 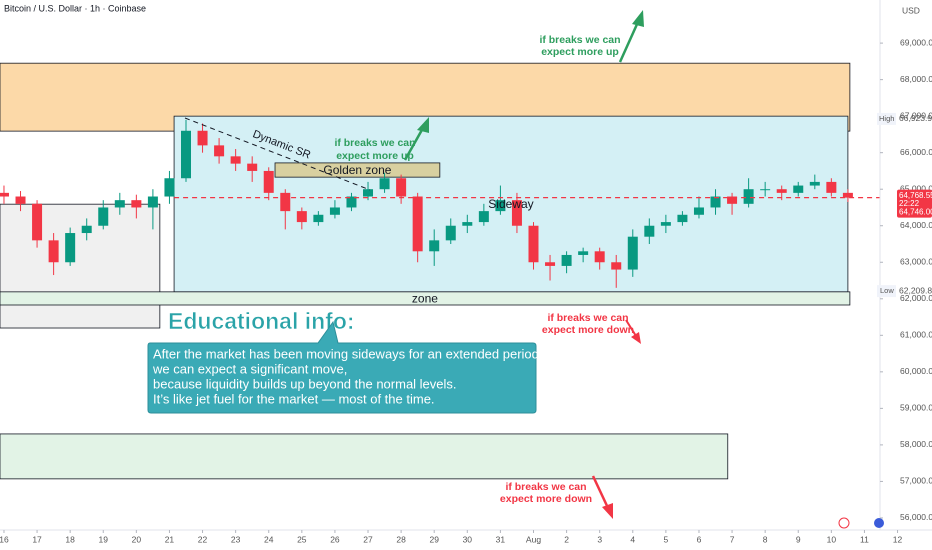 What do you see at coordinates (909, 203) in the screenshot?
I see `countdown: 22:22` at bounding box center [909, 203].